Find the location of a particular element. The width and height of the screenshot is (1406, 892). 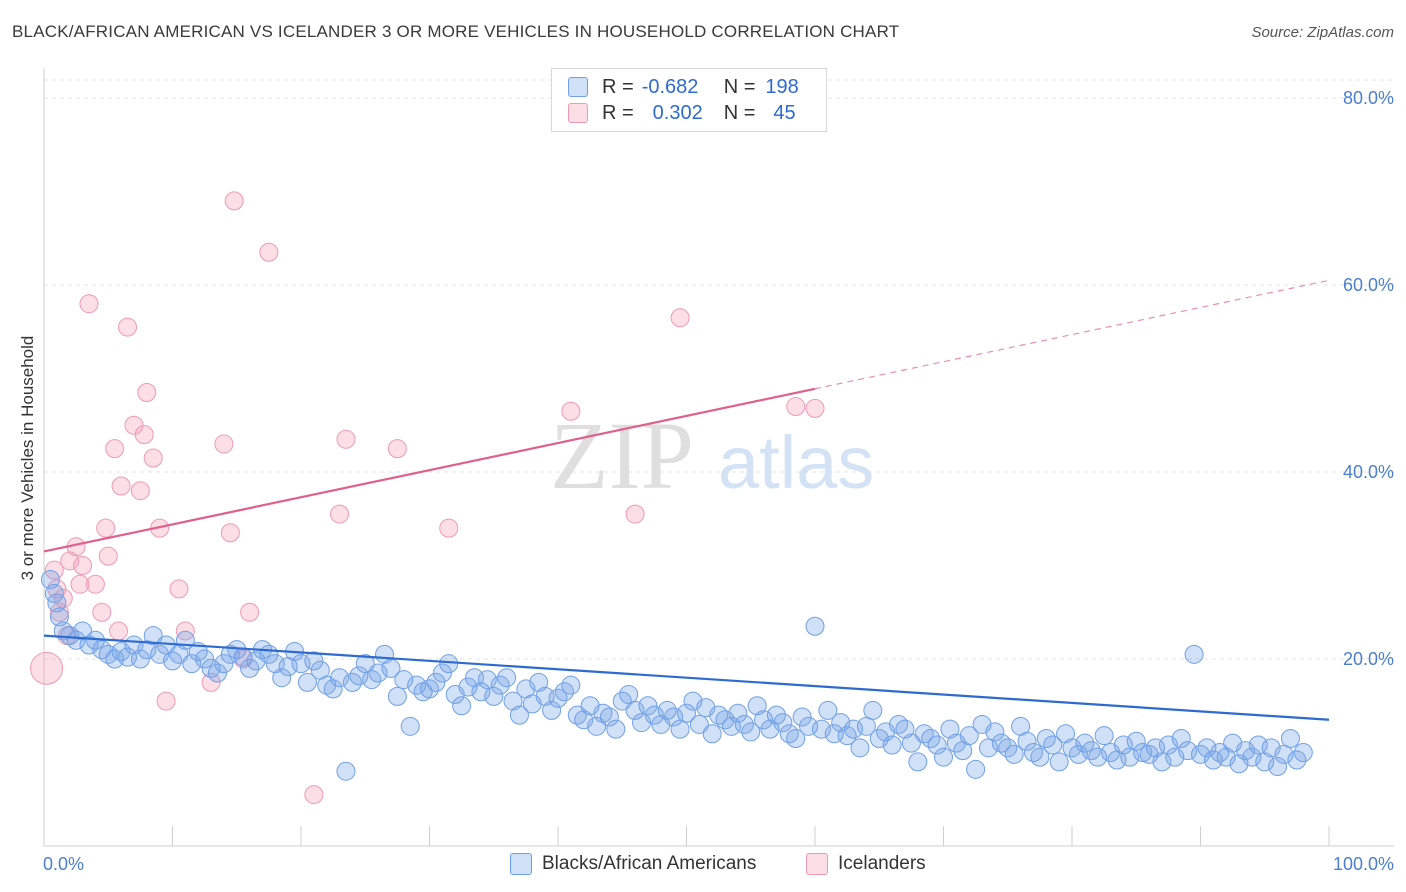

legend-row-icelanders: R = 0.302 N = 45 is located at coordinates (682, 113).